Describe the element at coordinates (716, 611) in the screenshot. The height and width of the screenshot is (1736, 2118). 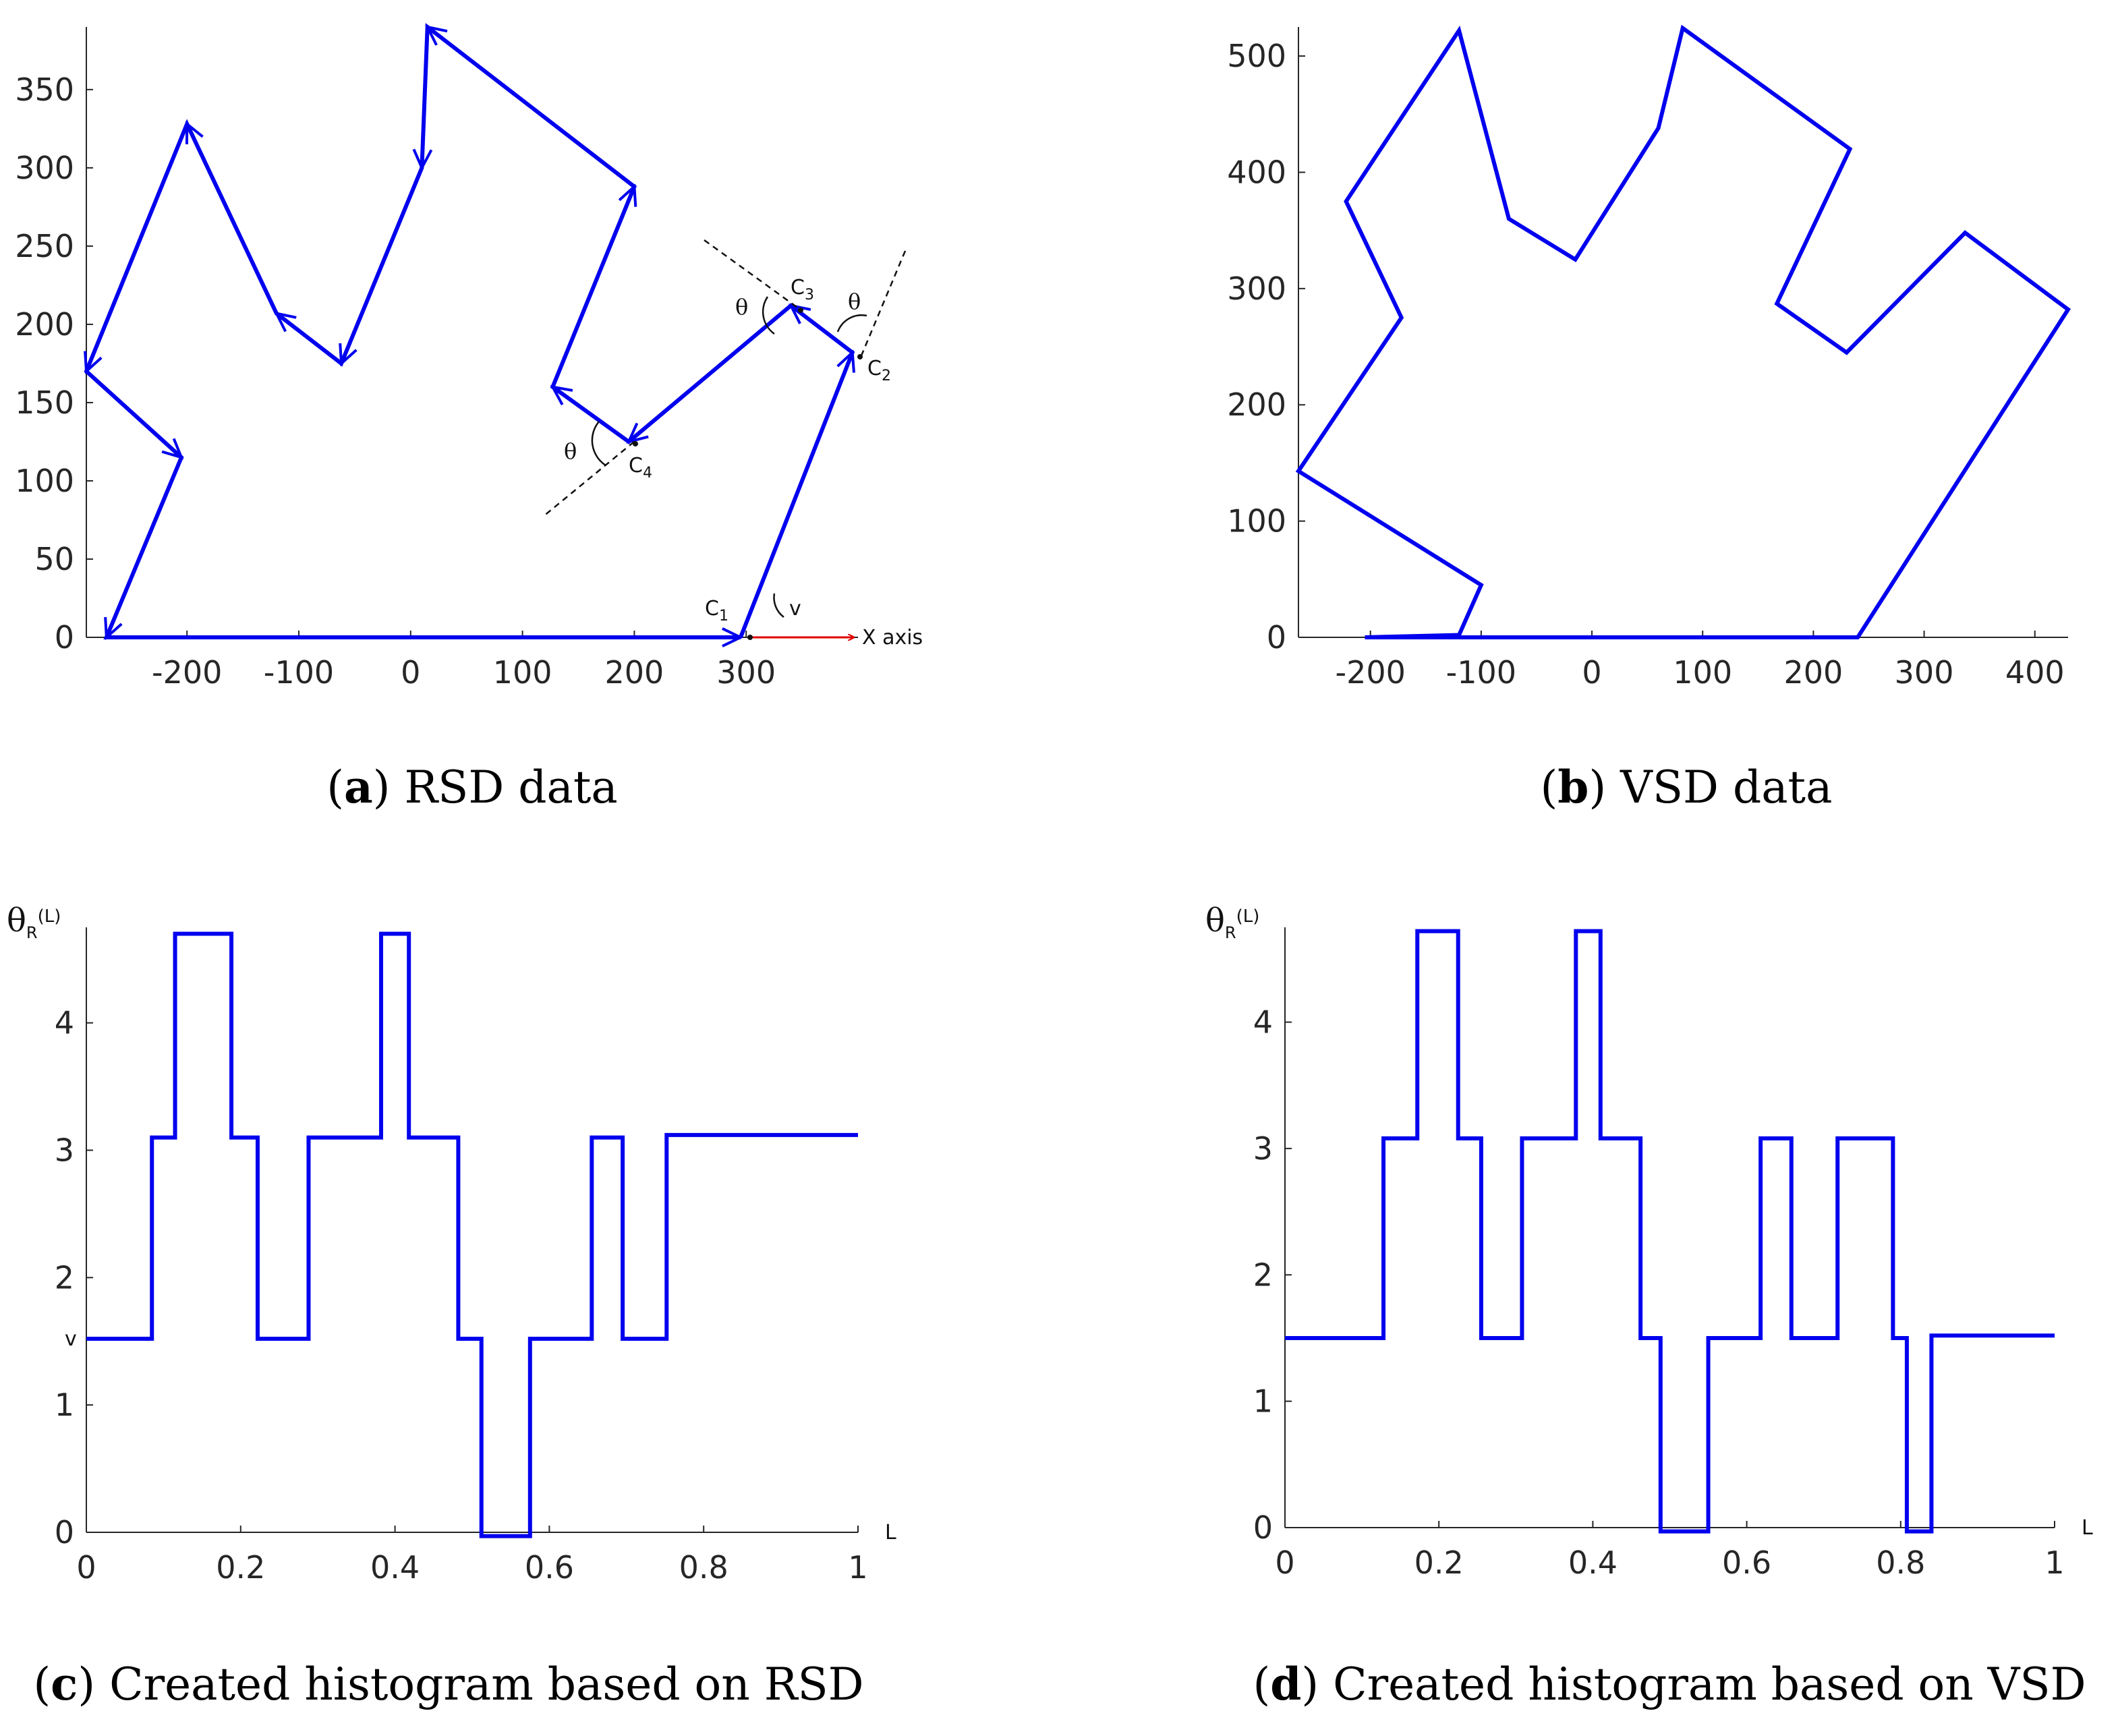
I see `label-c1: C1` at that location.